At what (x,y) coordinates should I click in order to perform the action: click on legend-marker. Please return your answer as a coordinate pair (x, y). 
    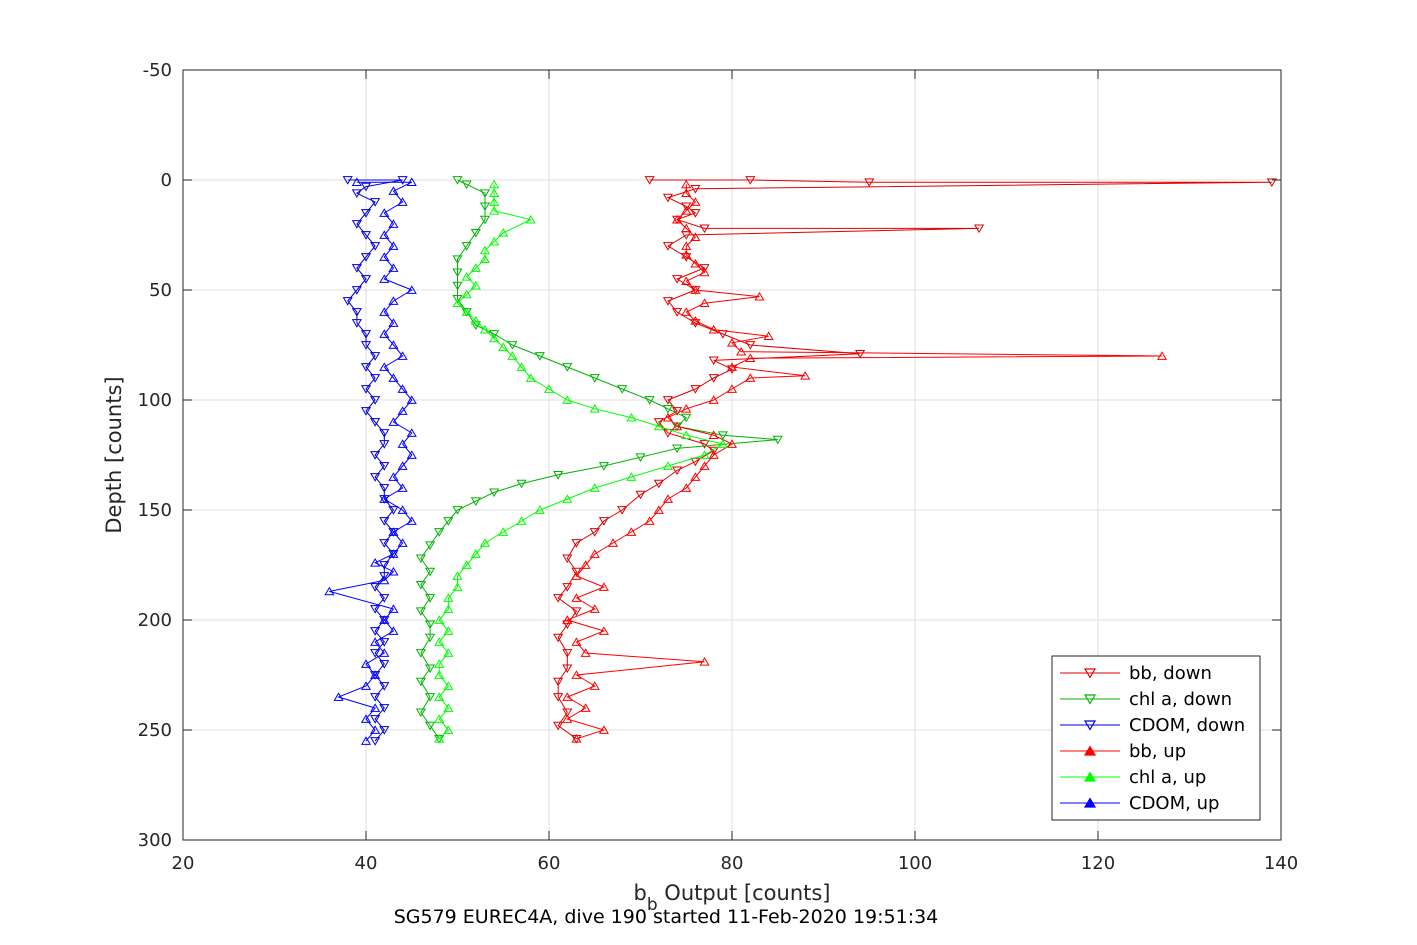
    Looking at the image, I should click on (1090, 802).